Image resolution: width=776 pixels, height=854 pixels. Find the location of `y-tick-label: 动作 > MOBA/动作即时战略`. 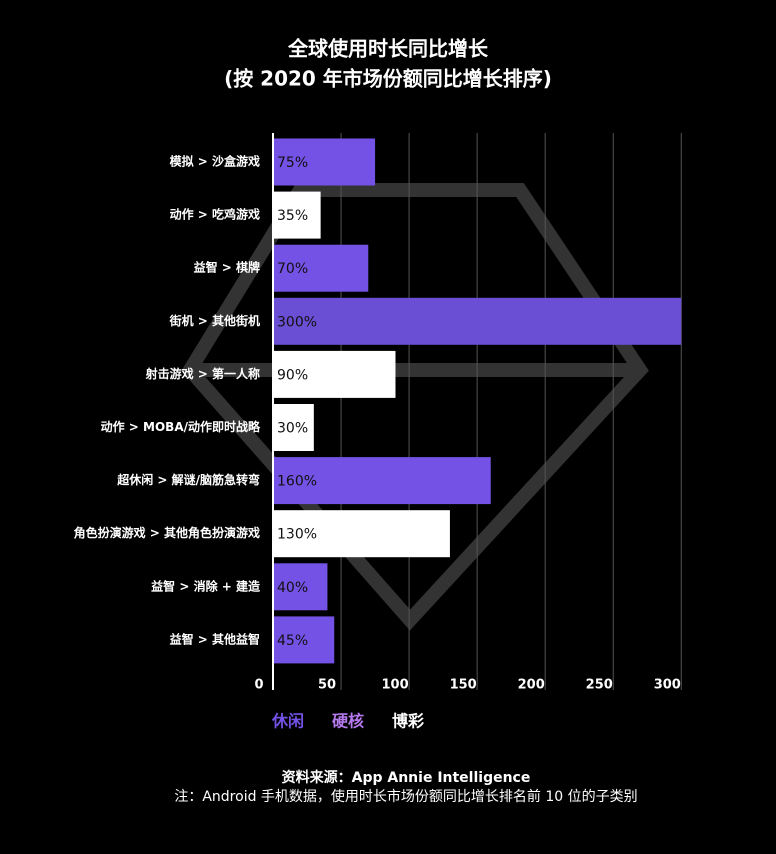

y-tick-label: 动作 > MOBA/动作即时战略 is located at coordinates (181, 426).